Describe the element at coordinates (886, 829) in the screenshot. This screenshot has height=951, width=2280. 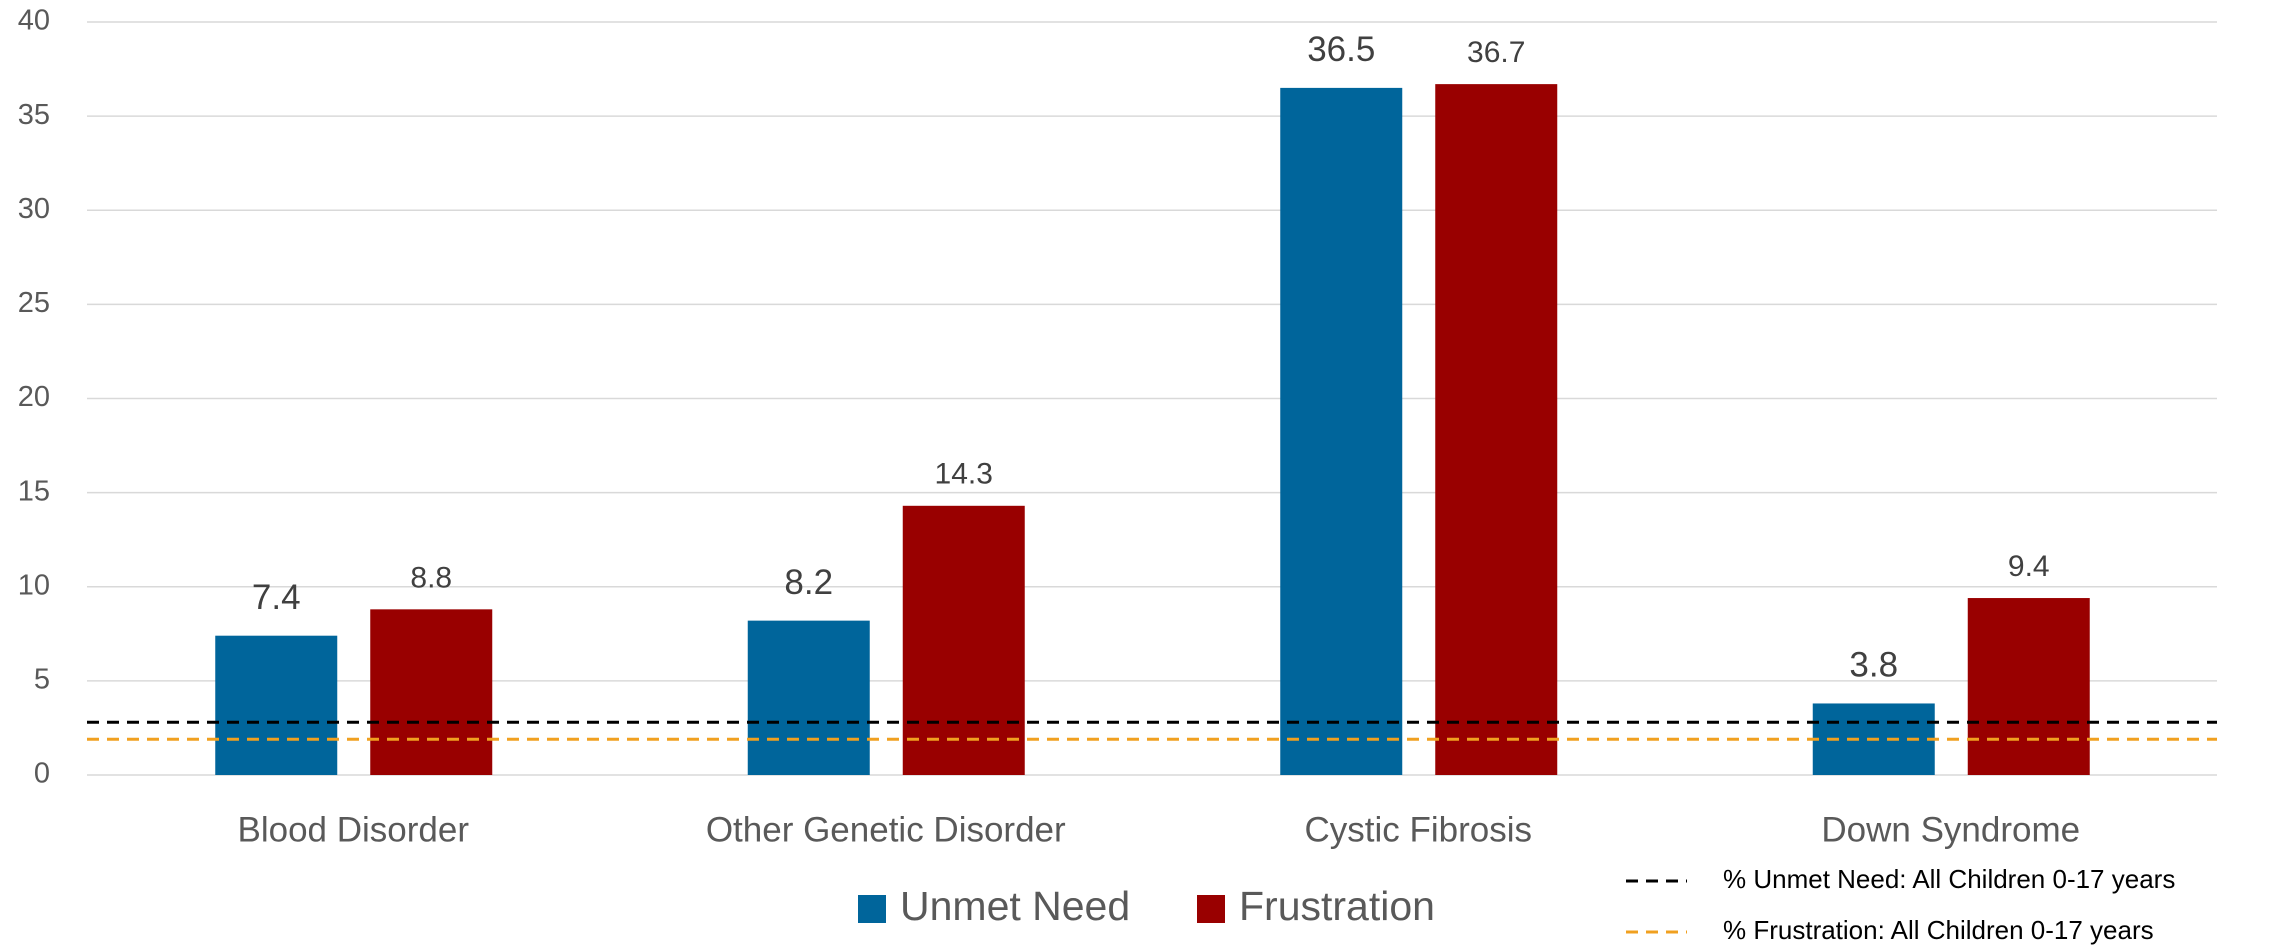
I see `x-tick-label: Other Genetic Disorder` at that location.